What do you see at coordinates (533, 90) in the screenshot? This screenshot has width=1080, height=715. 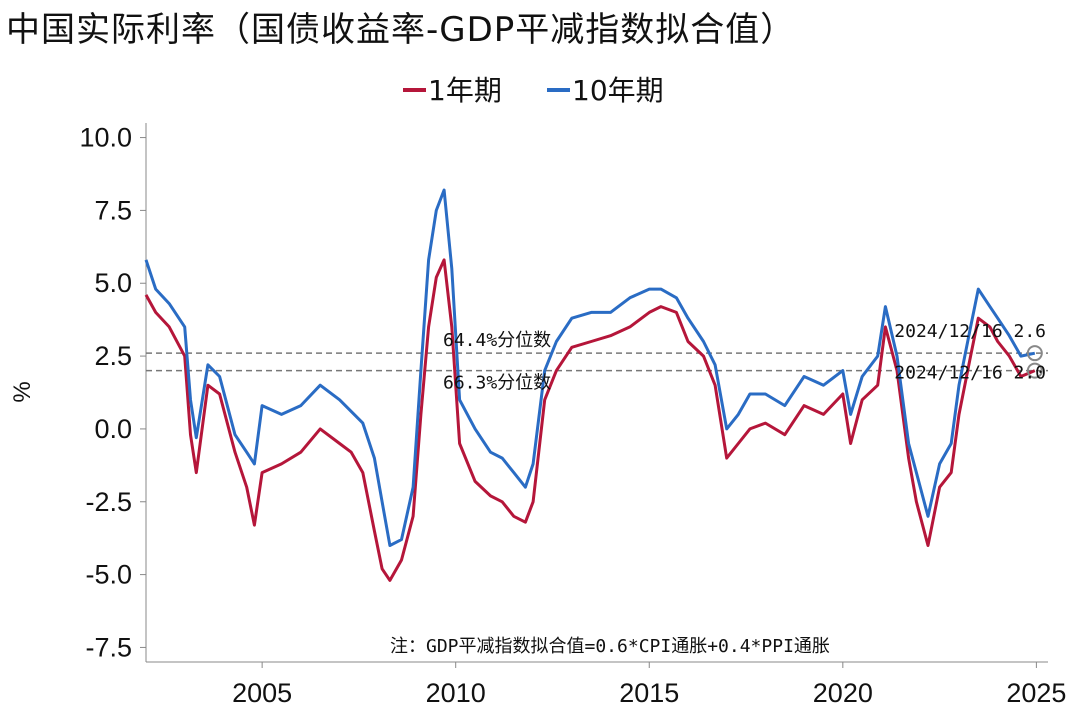 I see `legend: 1年期 10年期` at bounding box center [533, 90].